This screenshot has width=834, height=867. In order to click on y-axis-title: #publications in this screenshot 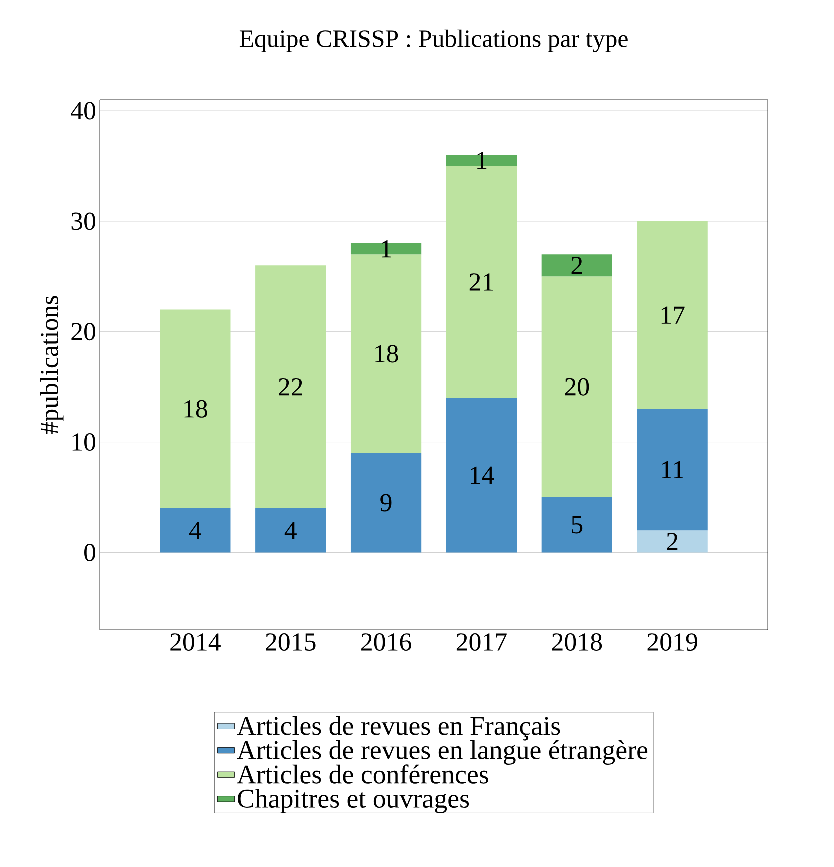, I will do `click(52, 365)`.